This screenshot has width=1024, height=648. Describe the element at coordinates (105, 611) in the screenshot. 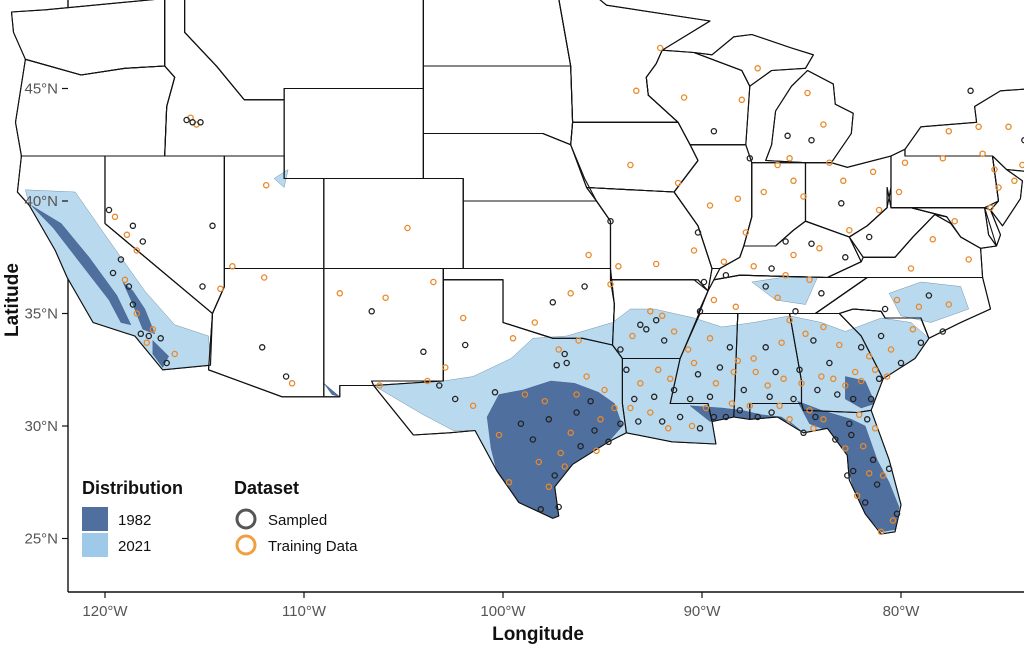

I see `x-tick-label: 120°W` at that location.